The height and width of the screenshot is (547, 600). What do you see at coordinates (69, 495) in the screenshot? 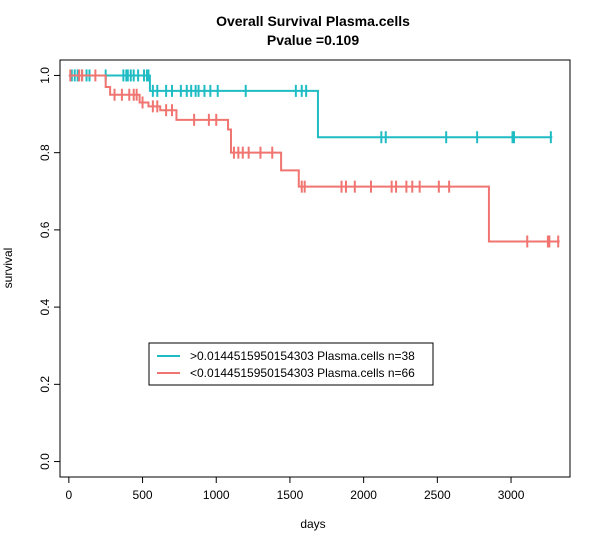
I see `x-tick-label: 0` at bounding box center [69, 495].